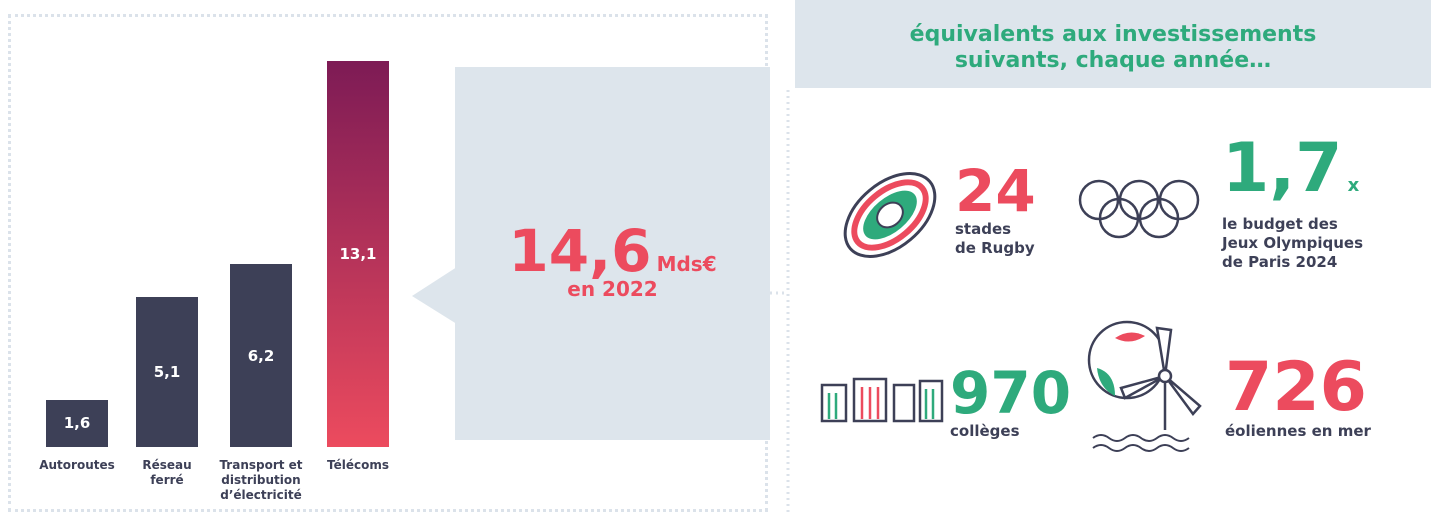 The image size is (1431, 528). I want to click on college-icon, so click(882, 400).